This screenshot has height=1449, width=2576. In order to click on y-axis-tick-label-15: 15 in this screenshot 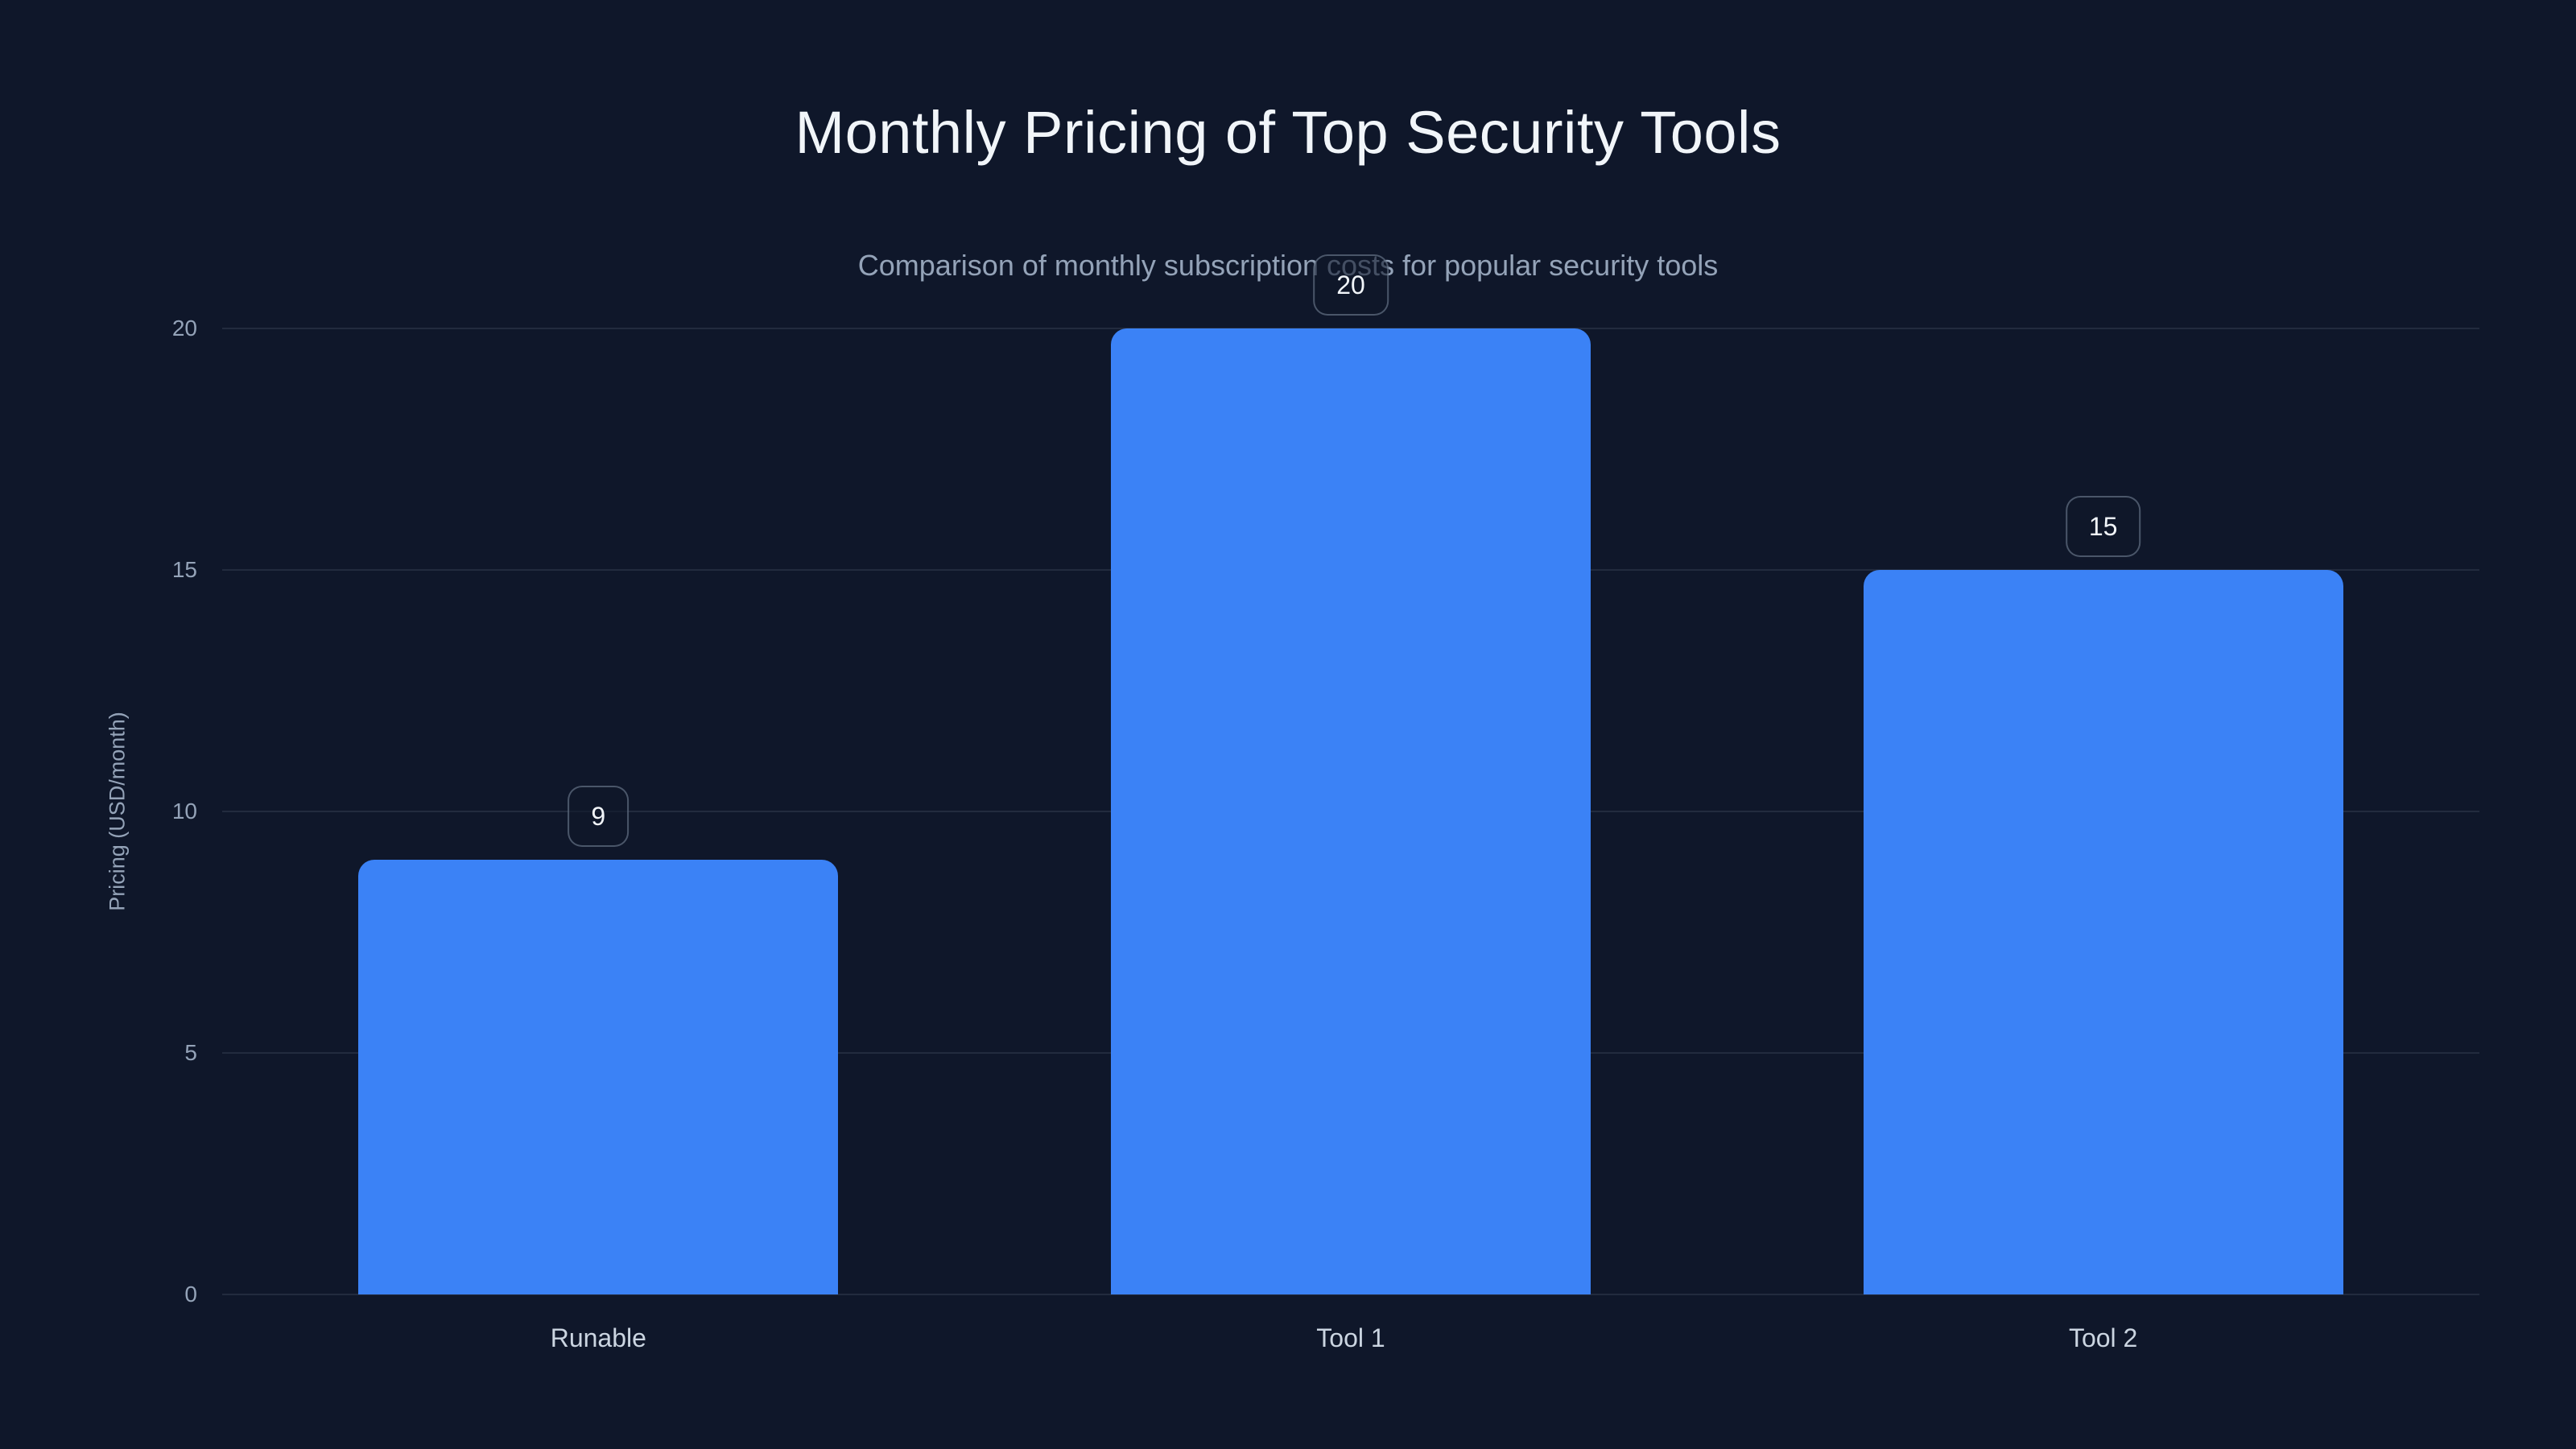, I will do `click(184, 569)`.